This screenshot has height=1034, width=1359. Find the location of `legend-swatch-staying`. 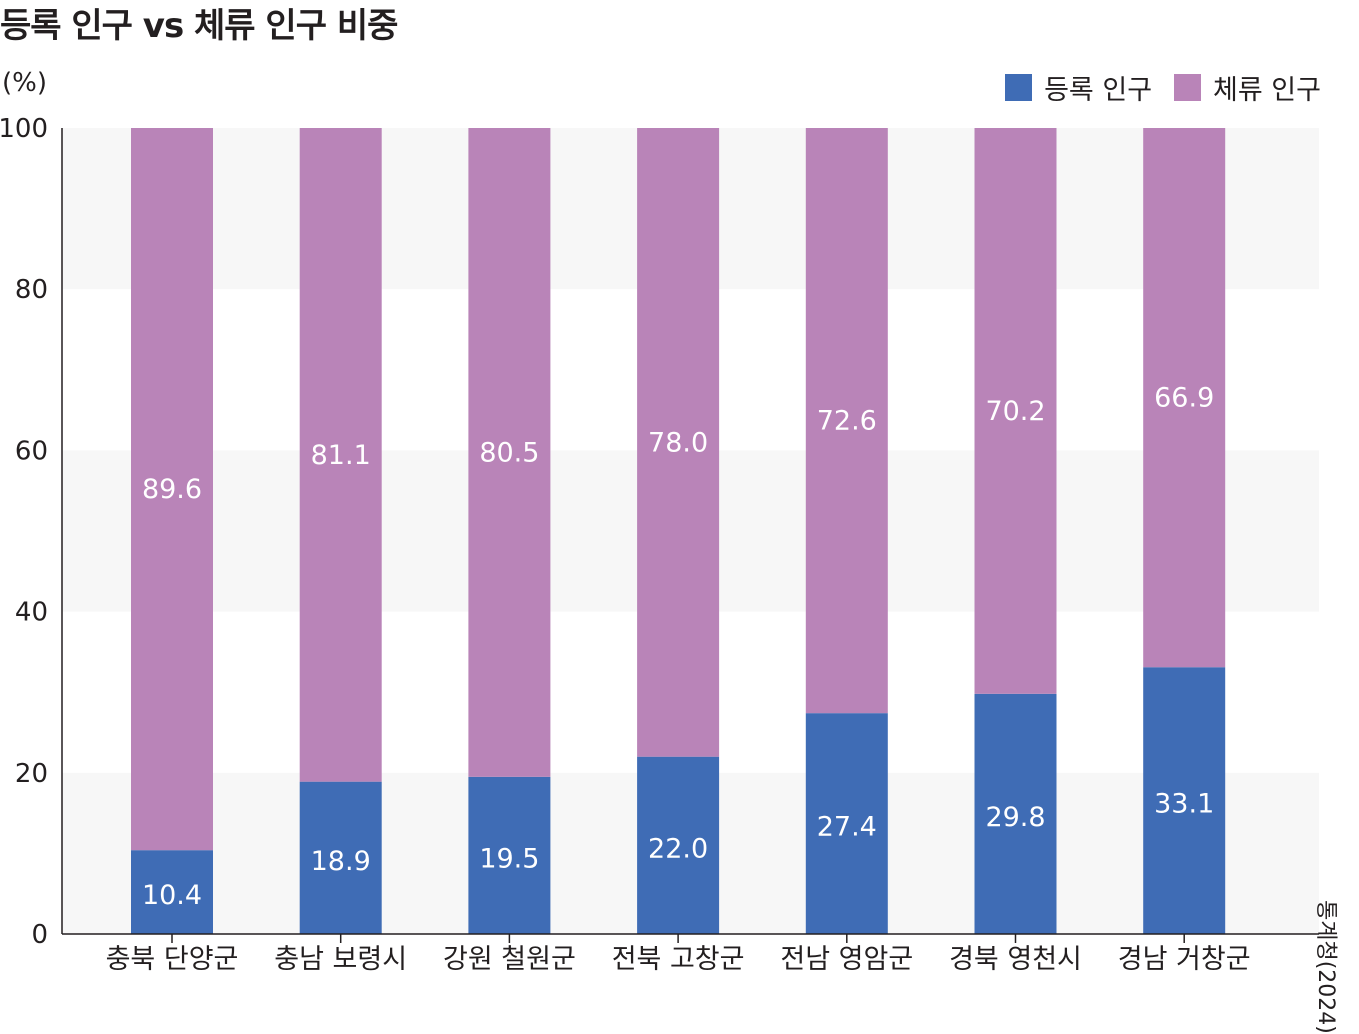

legend-swatch-staying is located at coordinates (1188, 87).